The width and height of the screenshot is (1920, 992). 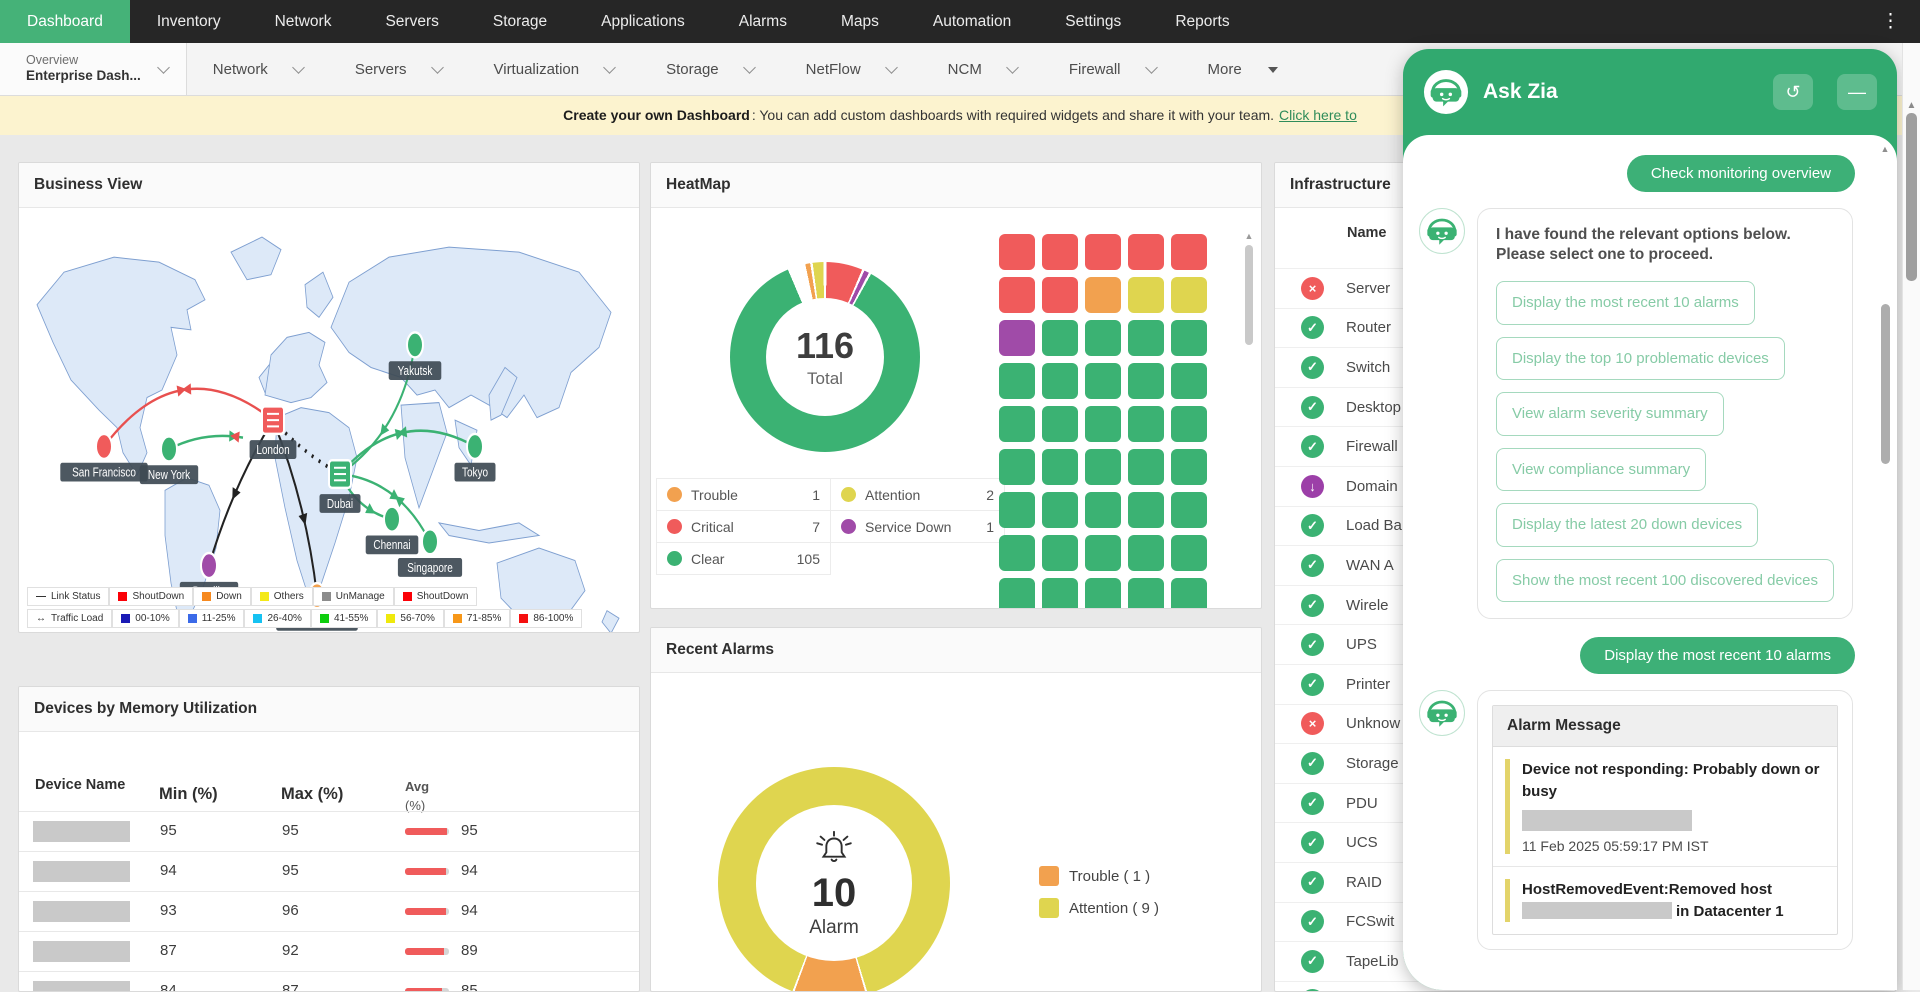 I want to click on map-node-tokyo: Tokyo, so click(x=475, y=457).